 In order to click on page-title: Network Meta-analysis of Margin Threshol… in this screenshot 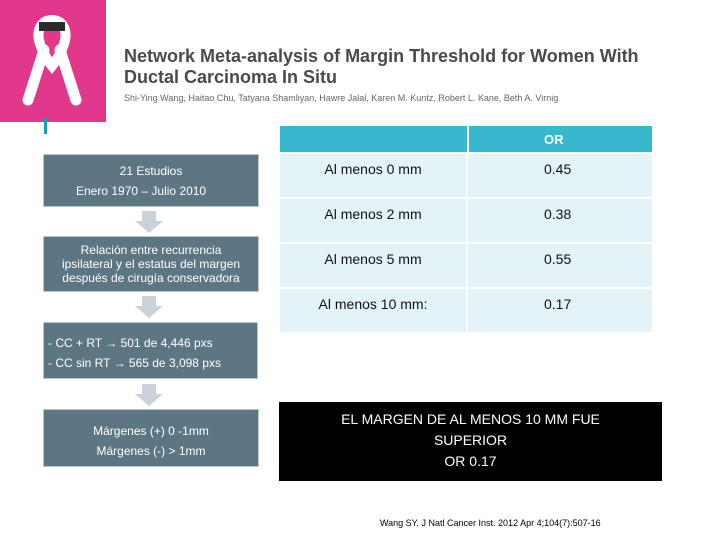, I will do `click(419, 67)`.